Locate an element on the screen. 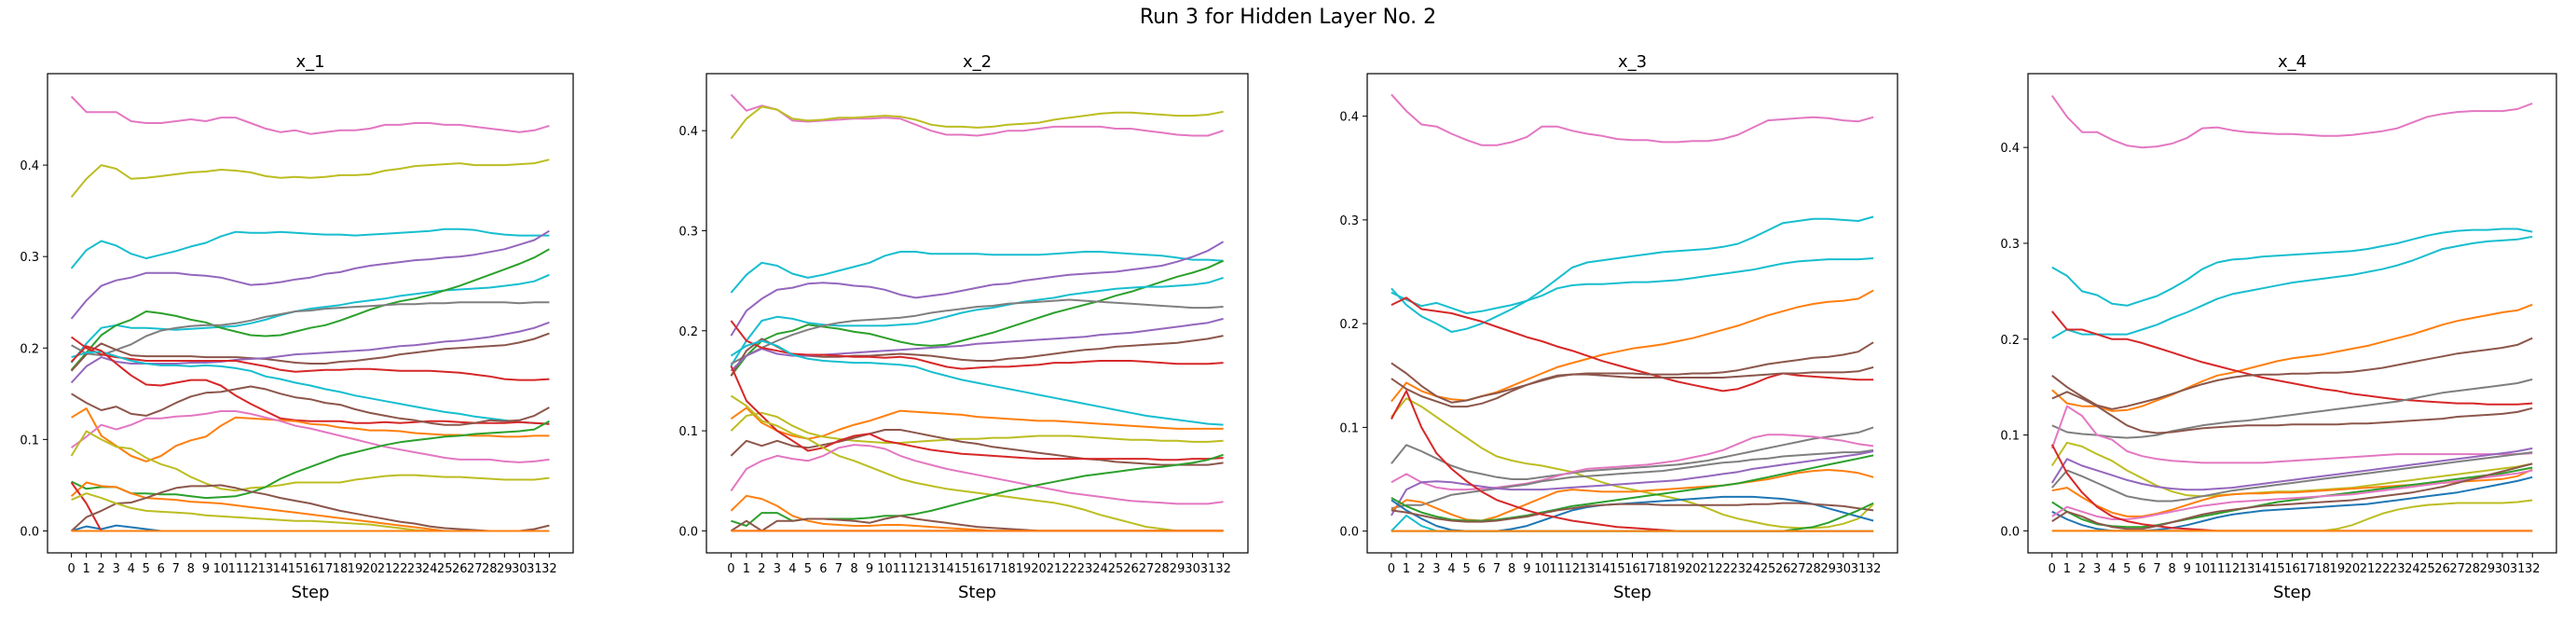  panel-4-series-11-line is located at coordinates (2291, 469).